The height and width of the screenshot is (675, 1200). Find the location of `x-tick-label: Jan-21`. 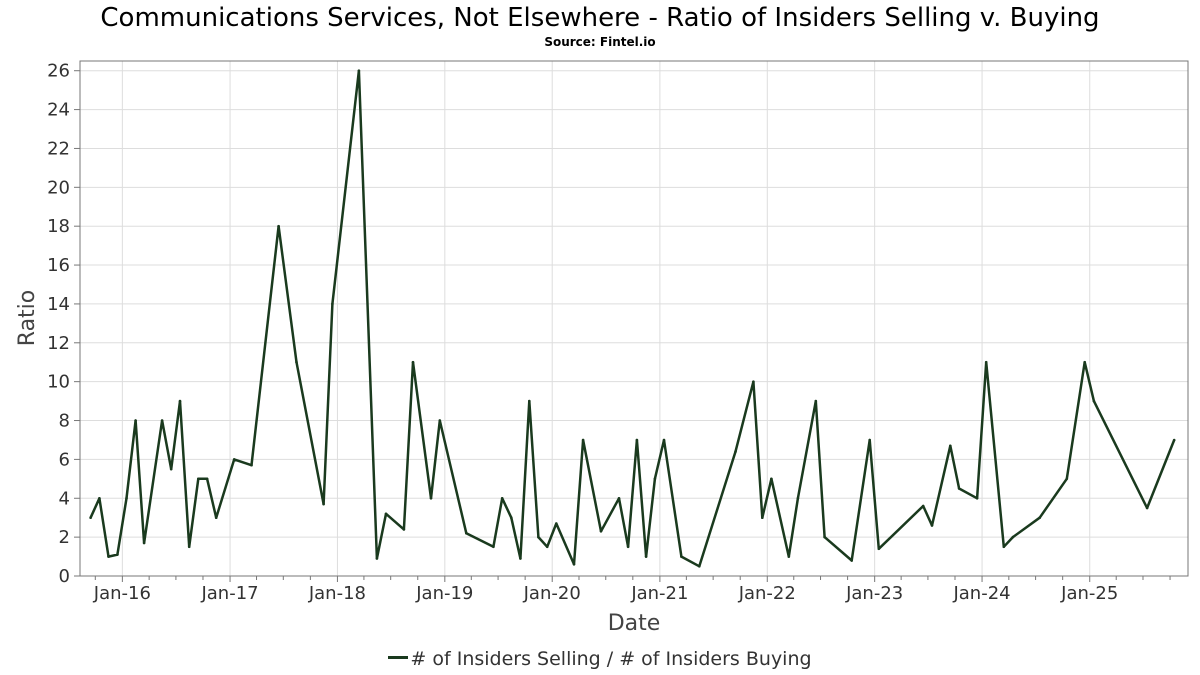

x-tick-label: Jan-21 is located at coordinates (659, 593).